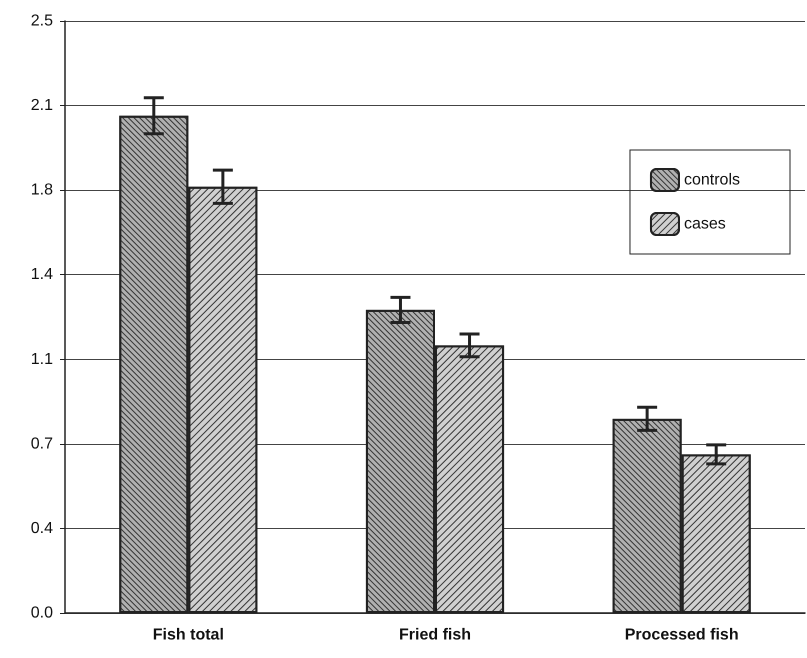  Describe the element at coordinates (42, 443) in the screenshot. I see `y-tick-label: 0.7` at that location.